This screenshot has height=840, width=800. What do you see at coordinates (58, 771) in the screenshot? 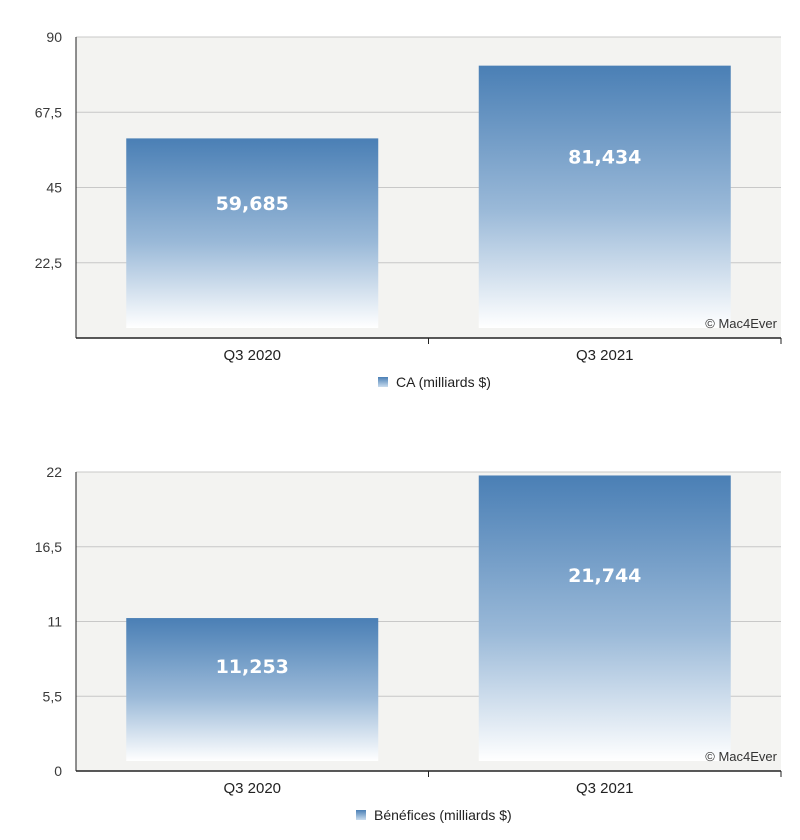
I see `y-tick-label: 0` at bounding box center [58, 771].